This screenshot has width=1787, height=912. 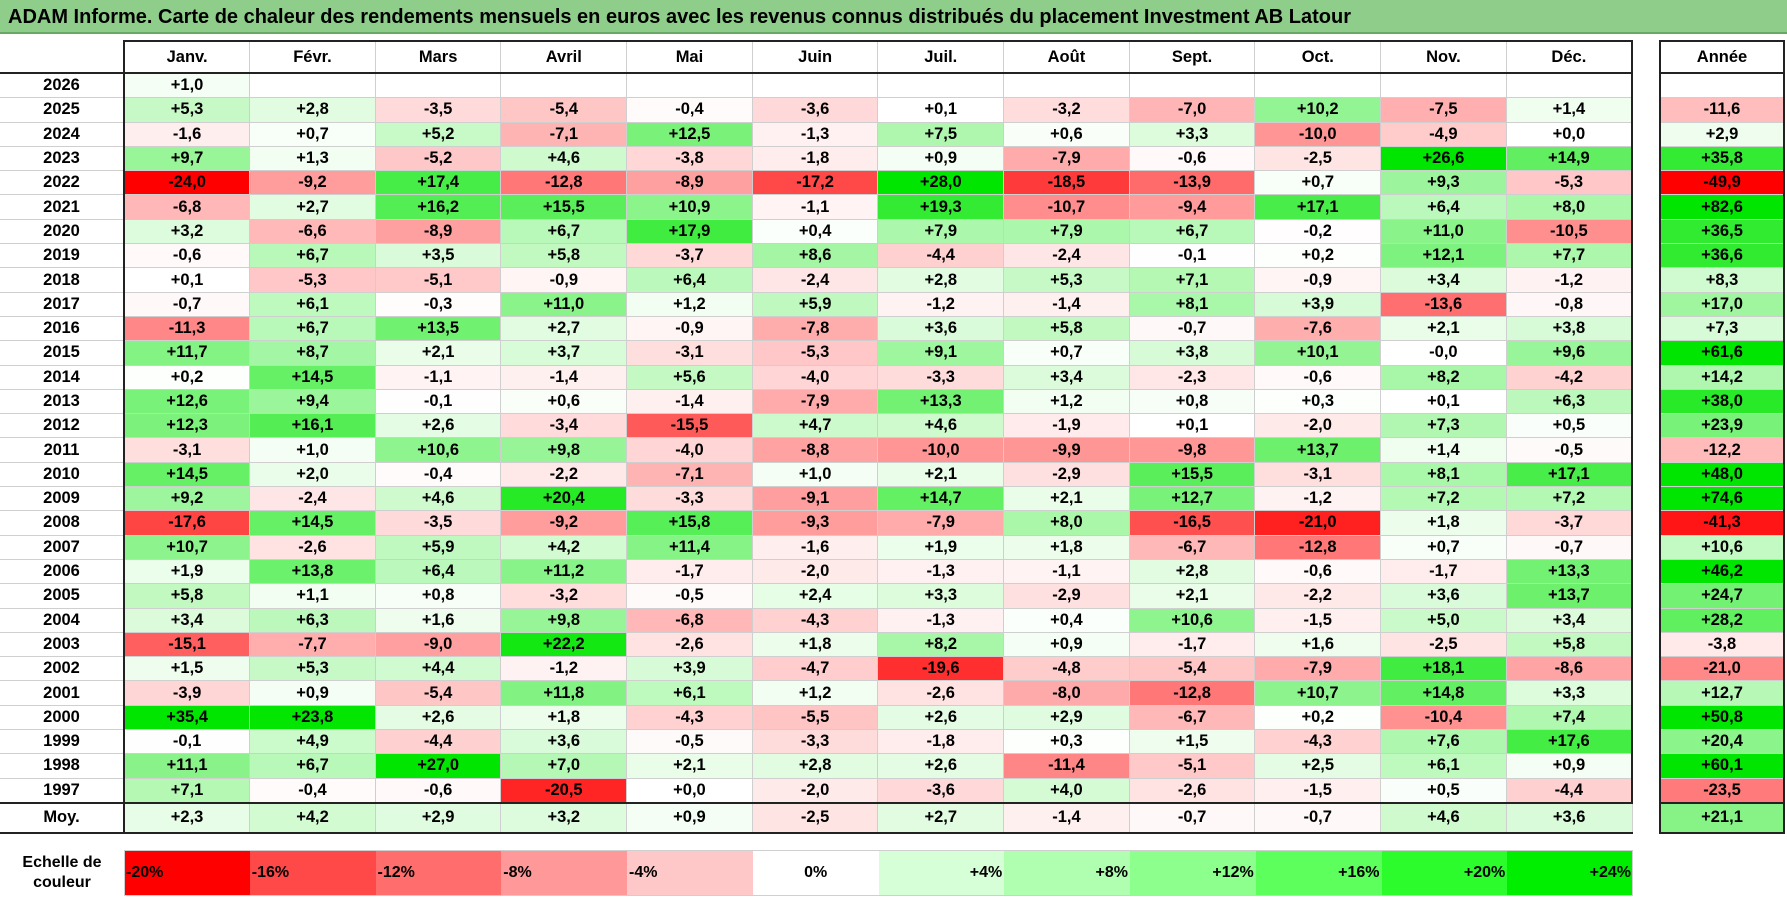 What do you see at coordinates (1443, 134) in the screenshot?
I see `heatmap-cell: -4,9` at bounding box center [1443, 134].